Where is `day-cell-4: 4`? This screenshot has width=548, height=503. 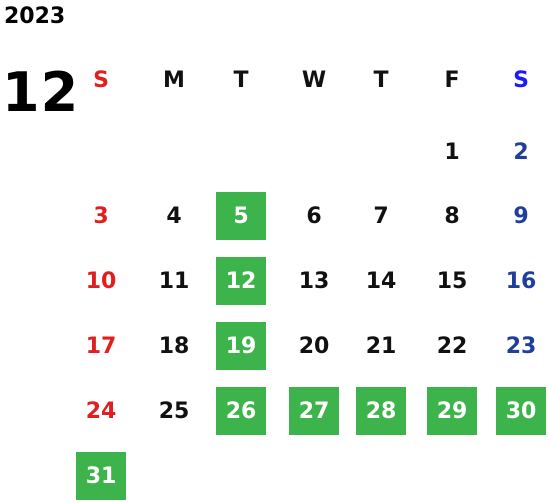 day-cell-4: 4 is located at coordinates (174, 216).